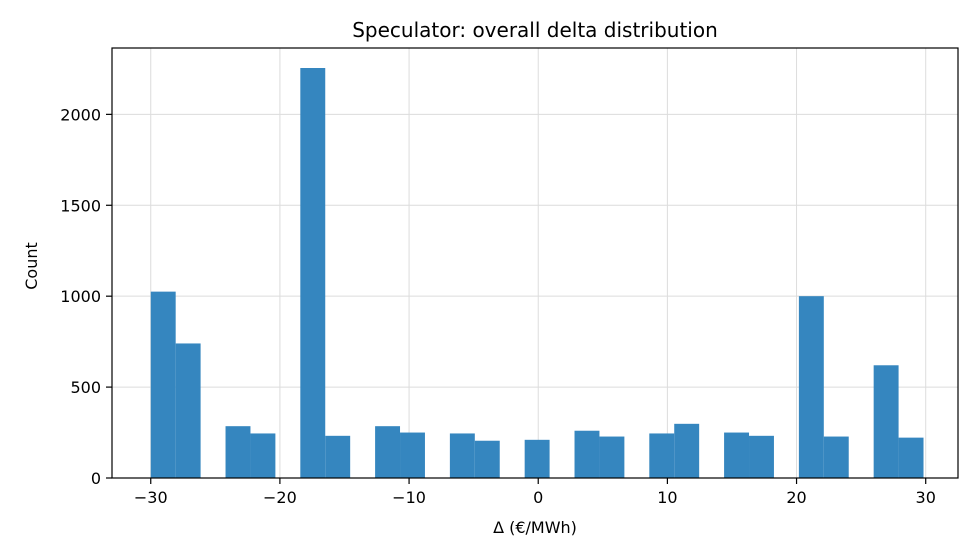  I want to click on x-tick-label: 0, so click(538, 497).